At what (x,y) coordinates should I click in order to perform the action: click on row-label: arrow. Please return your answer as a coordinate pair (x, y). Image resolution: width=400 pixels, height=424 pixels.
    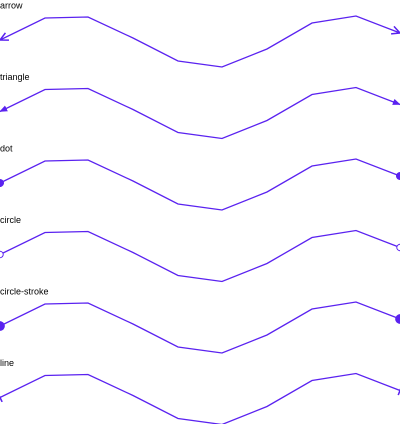
    Looking at the image, I should click on (11, 5).